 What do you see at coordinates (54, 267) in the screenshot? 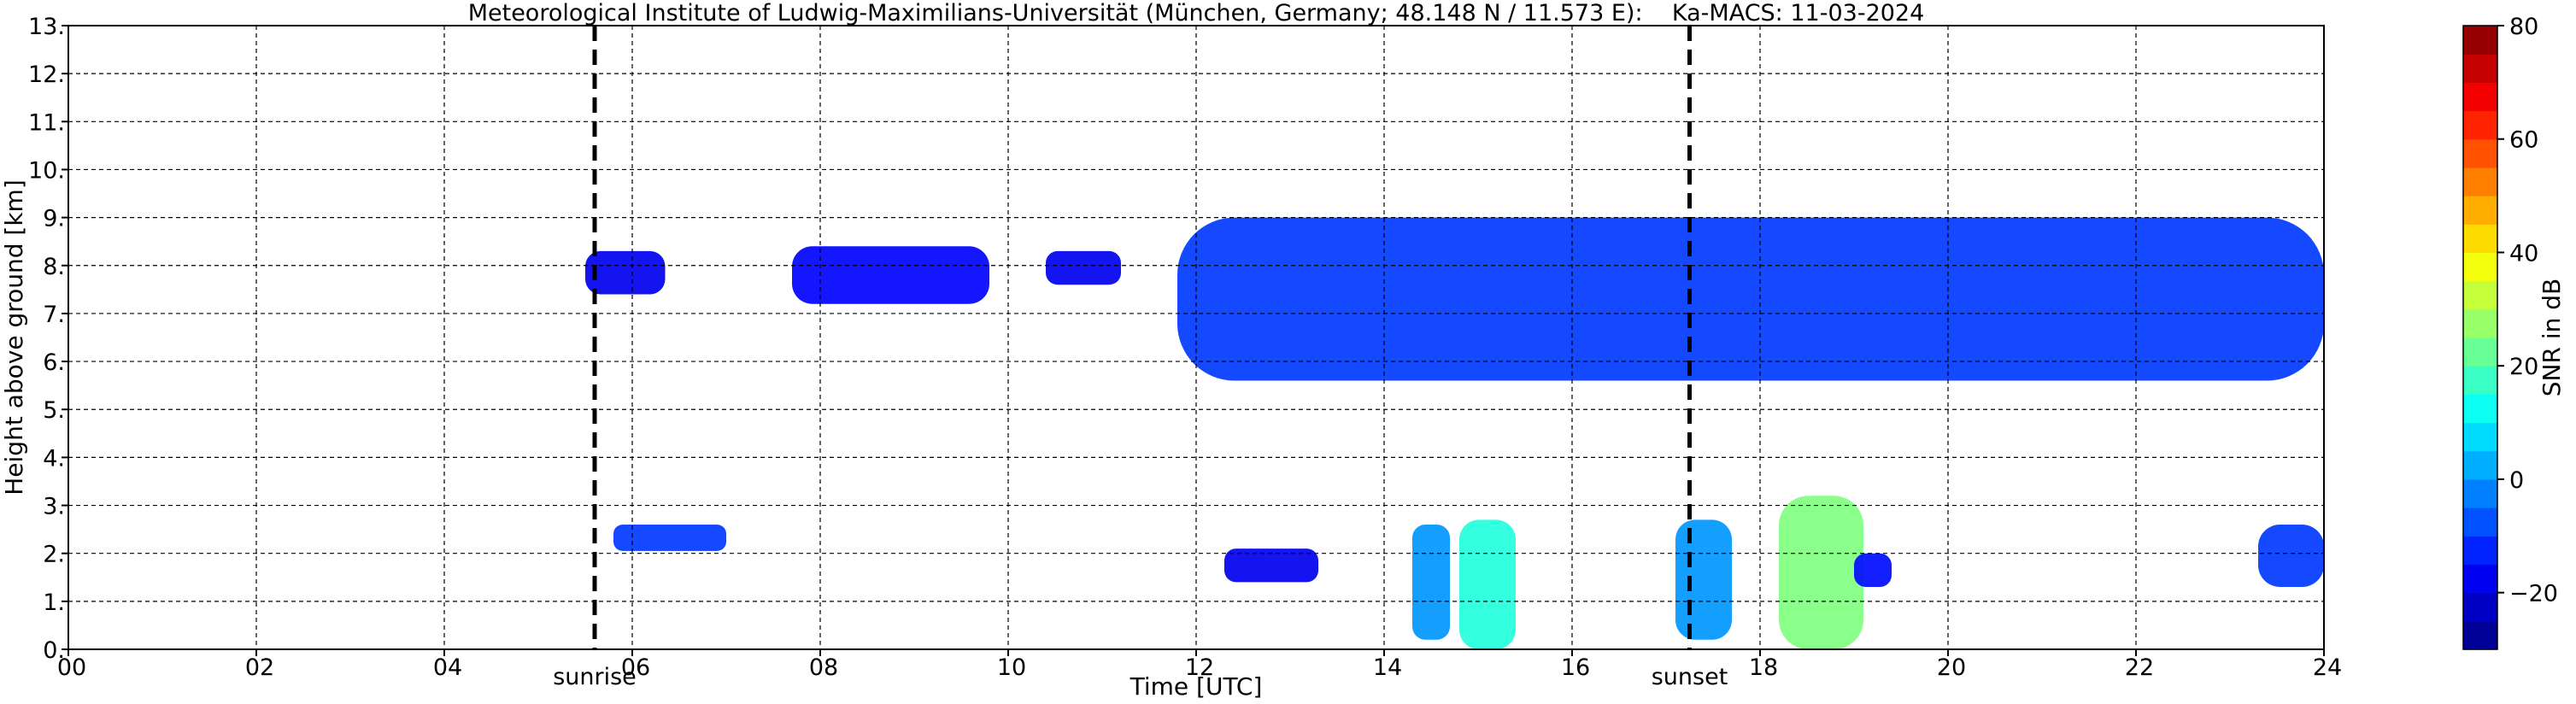
I see `y-tick-label: 8.` at bounding box center [54, 267].